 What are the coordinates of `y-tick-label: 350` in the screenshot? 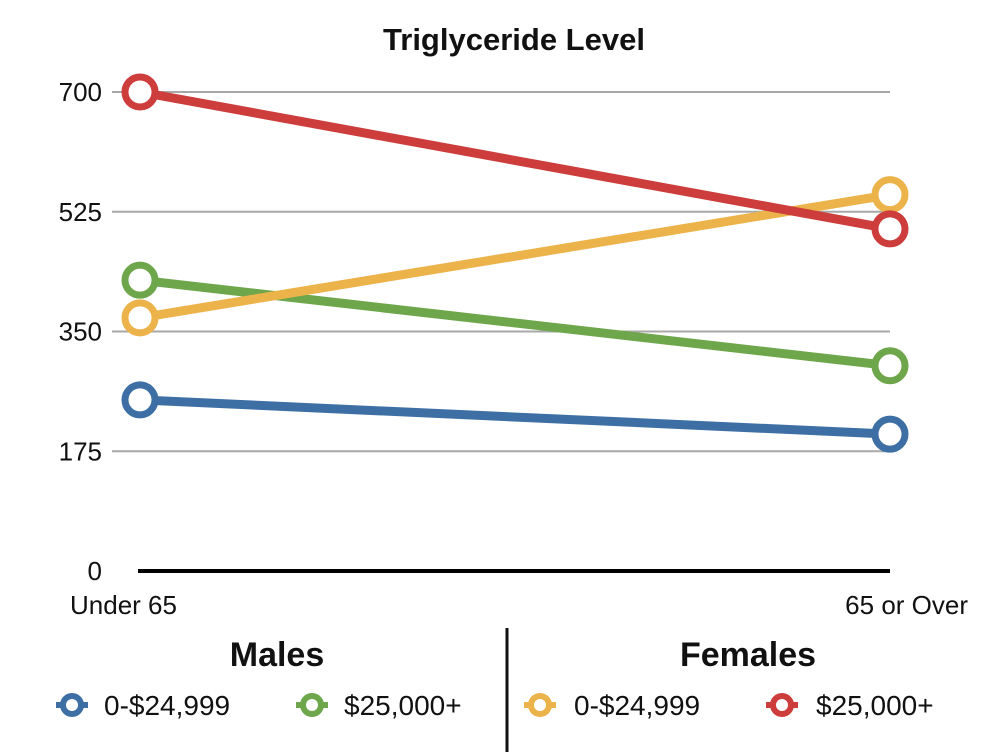 It's located at (80, 332).